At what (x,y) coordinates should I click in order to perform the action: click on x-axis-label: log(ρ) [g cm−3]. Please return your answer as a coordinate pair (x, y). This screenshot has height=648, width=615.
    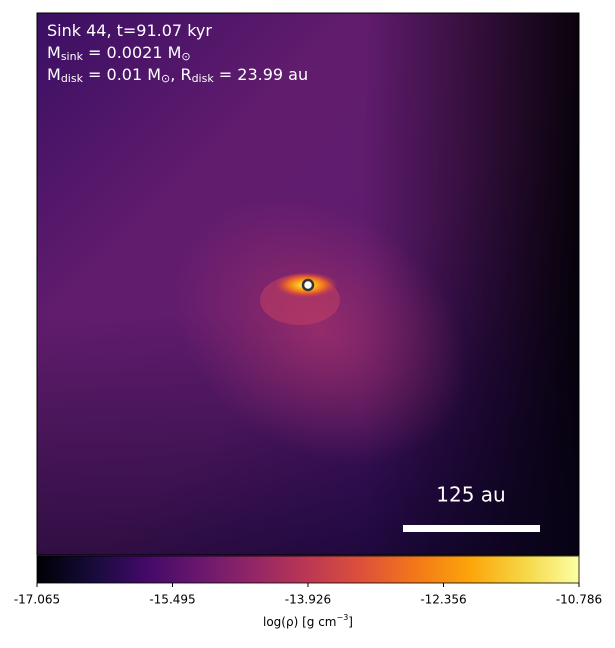
    Looking at the image, I should click on (308, 621).